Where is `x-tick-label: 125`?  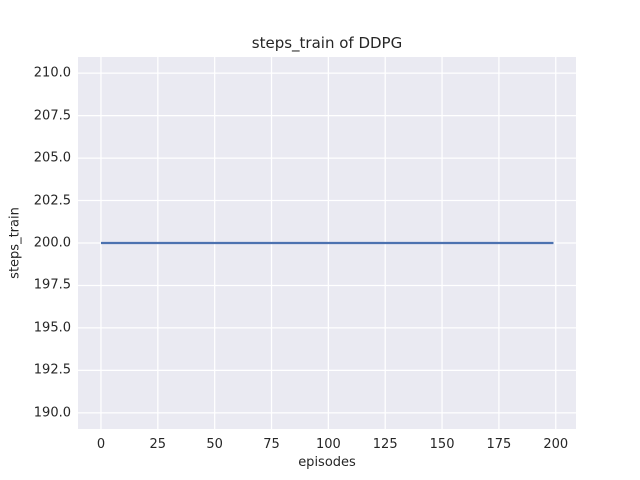 x-tick-label: 125 is located at coordinates (385, 444).